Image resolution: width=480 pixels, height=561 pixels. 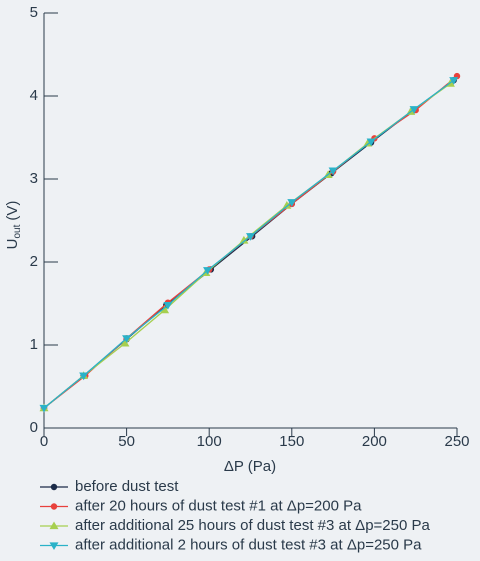 I want to click on x-tick-label: 150, so click(x=291, y=441).